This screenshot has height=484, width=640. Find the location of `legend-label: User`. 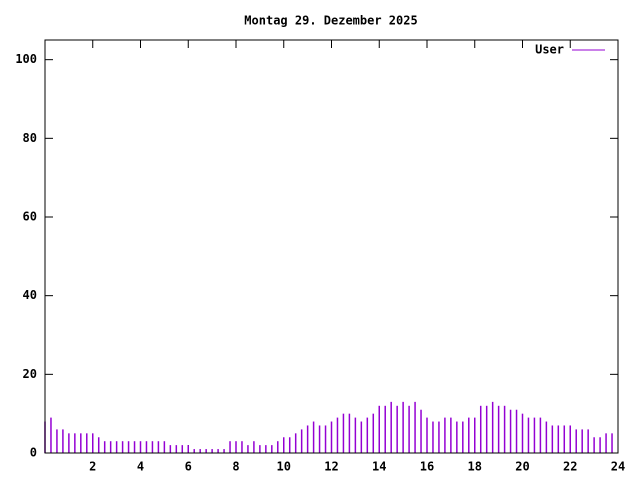

legend-label: User is located at coordinates (549, 50).